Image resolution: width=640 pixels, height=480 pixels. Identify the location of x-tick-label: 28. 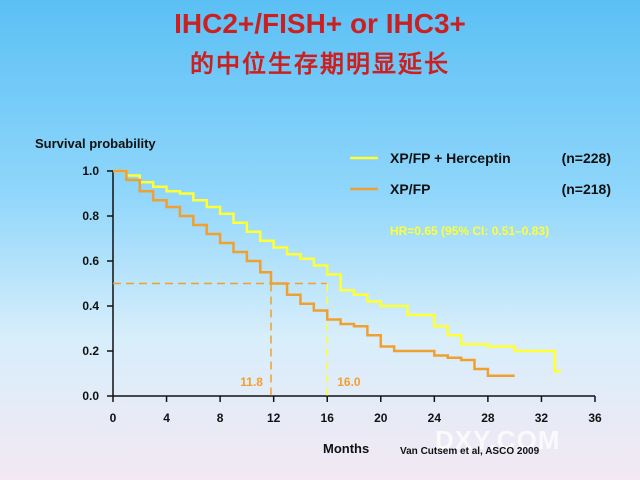
(488, 418).